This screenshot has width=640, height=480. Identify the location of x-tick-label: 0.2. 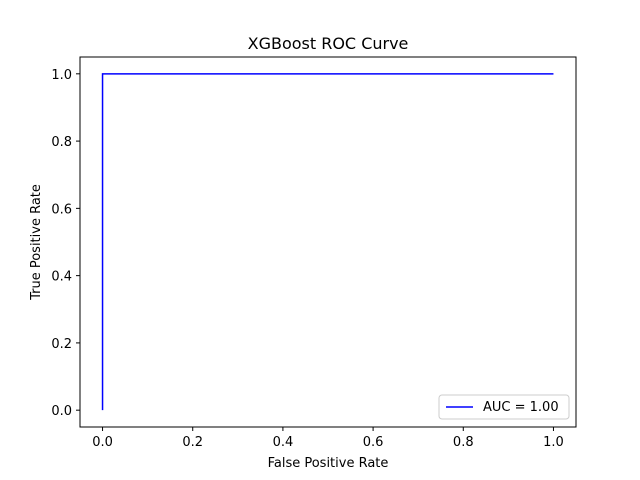
(192, 442).